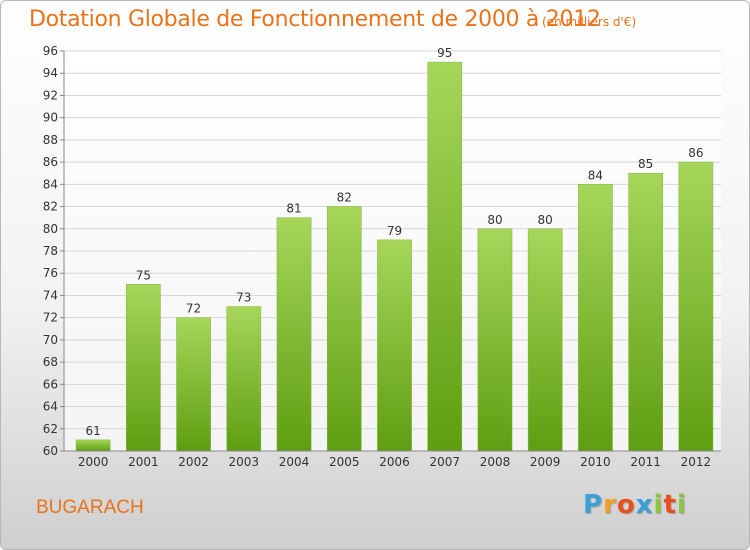 The height and width of the screenshot is (550, 750). I want to click on unit-note: (en milliers d'€), so click(589, 22).